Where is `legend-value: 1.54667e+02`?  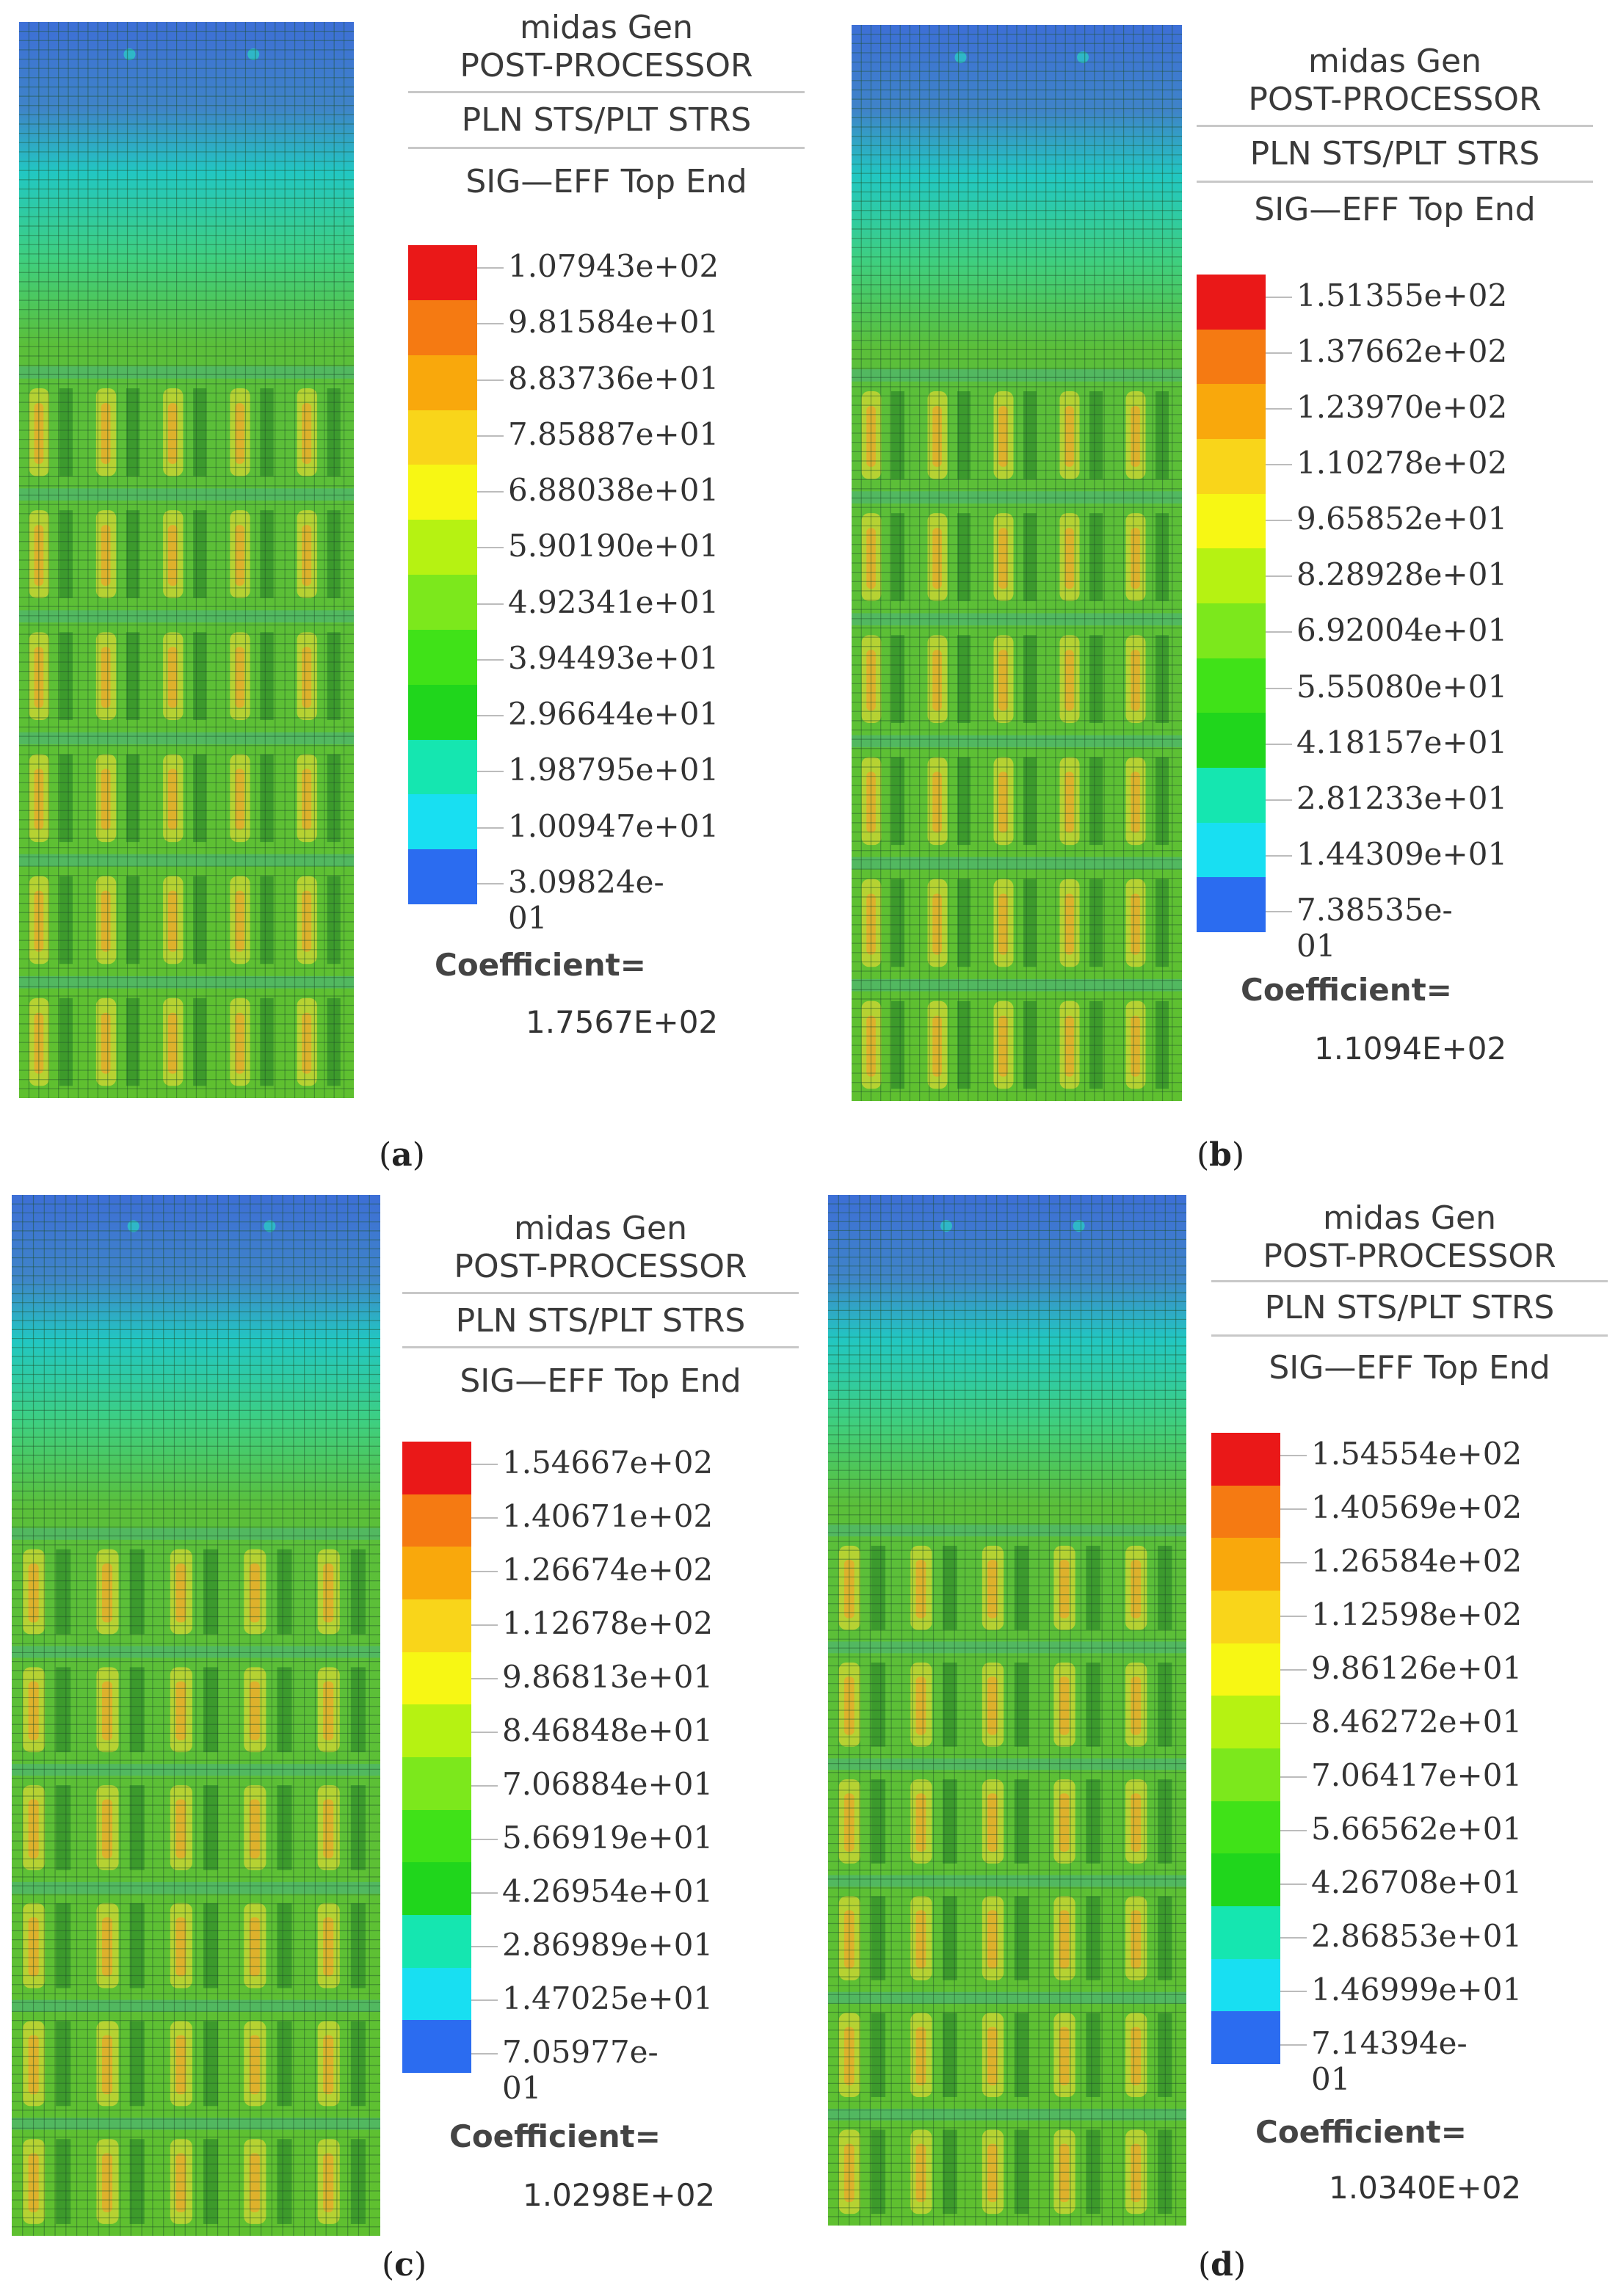
legend-value: 1.54667e+02 is located at coordinates (608, 1463).